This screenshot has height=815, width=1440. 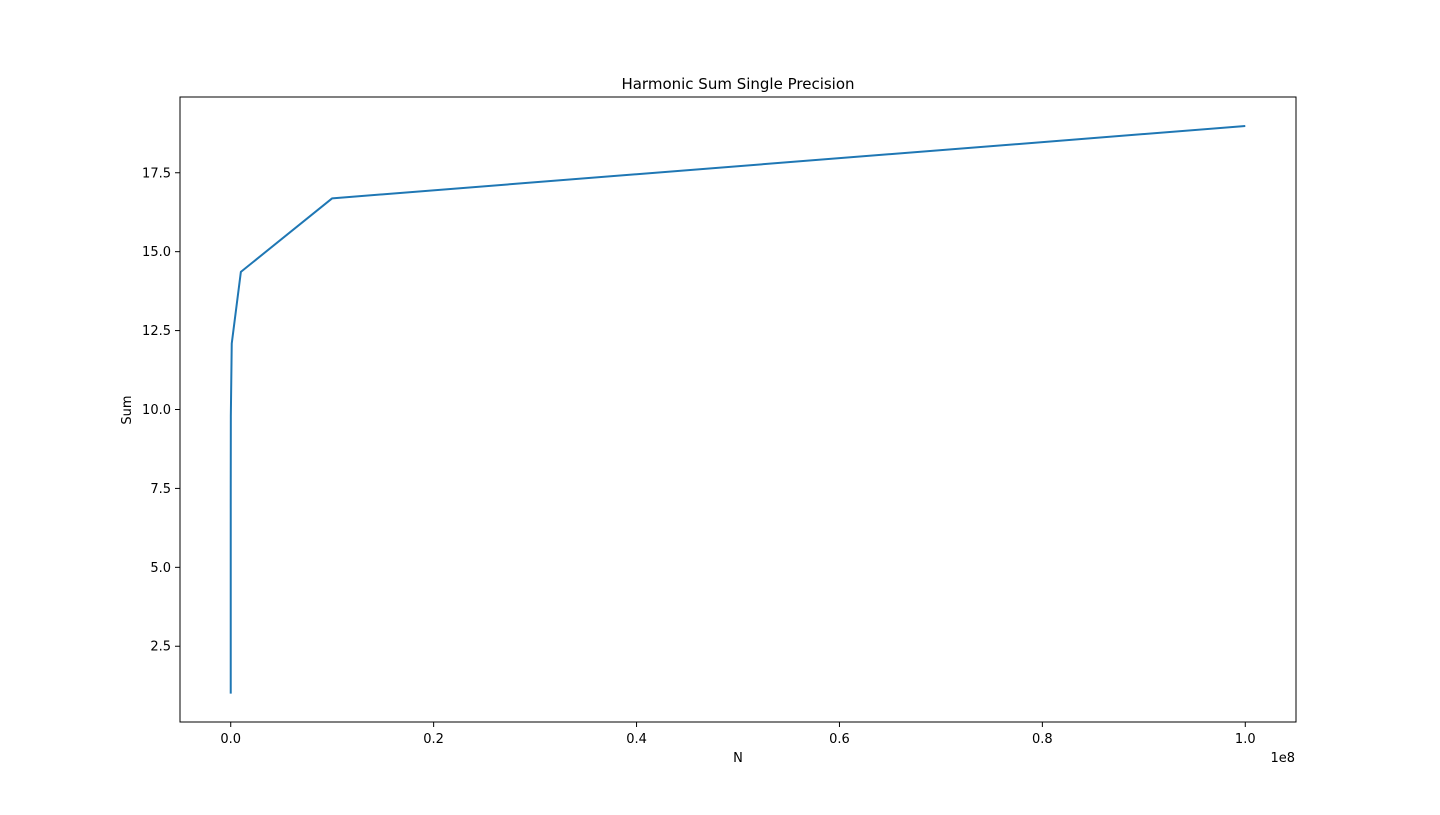 I want to click on x-axis-ticks: 0.0 0.2 0.4 0.6 0.8 1.0, so click(x=738, y=734).